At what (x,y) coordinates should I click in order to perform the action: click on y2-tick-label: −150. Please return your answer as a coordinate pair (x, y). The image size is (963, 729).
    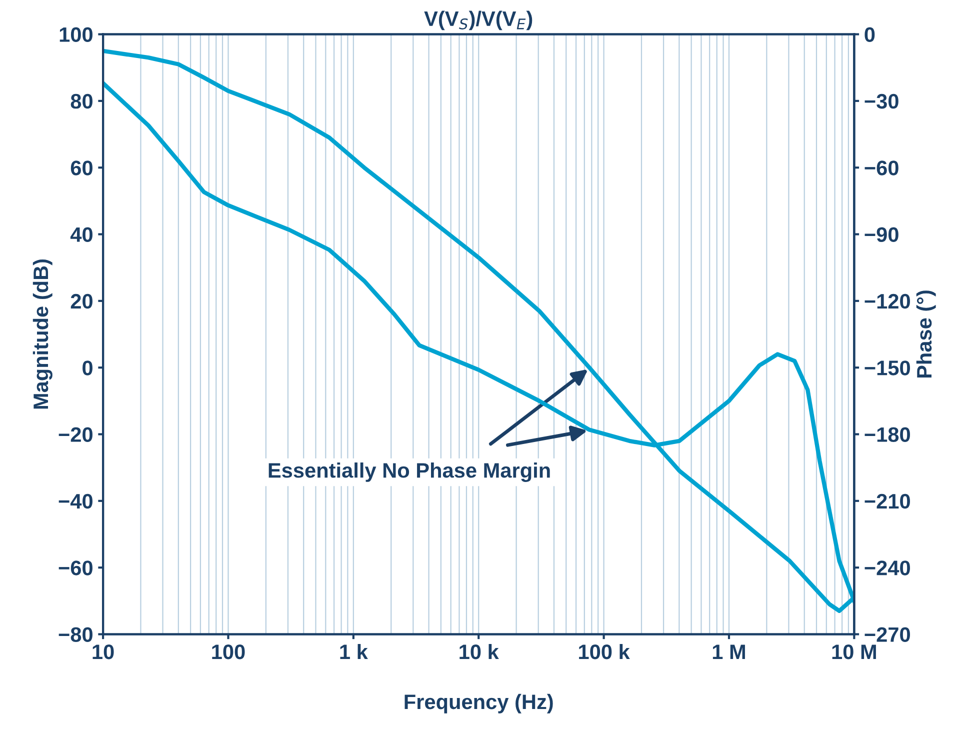
    Looking at the image, I should click on (887, 368).